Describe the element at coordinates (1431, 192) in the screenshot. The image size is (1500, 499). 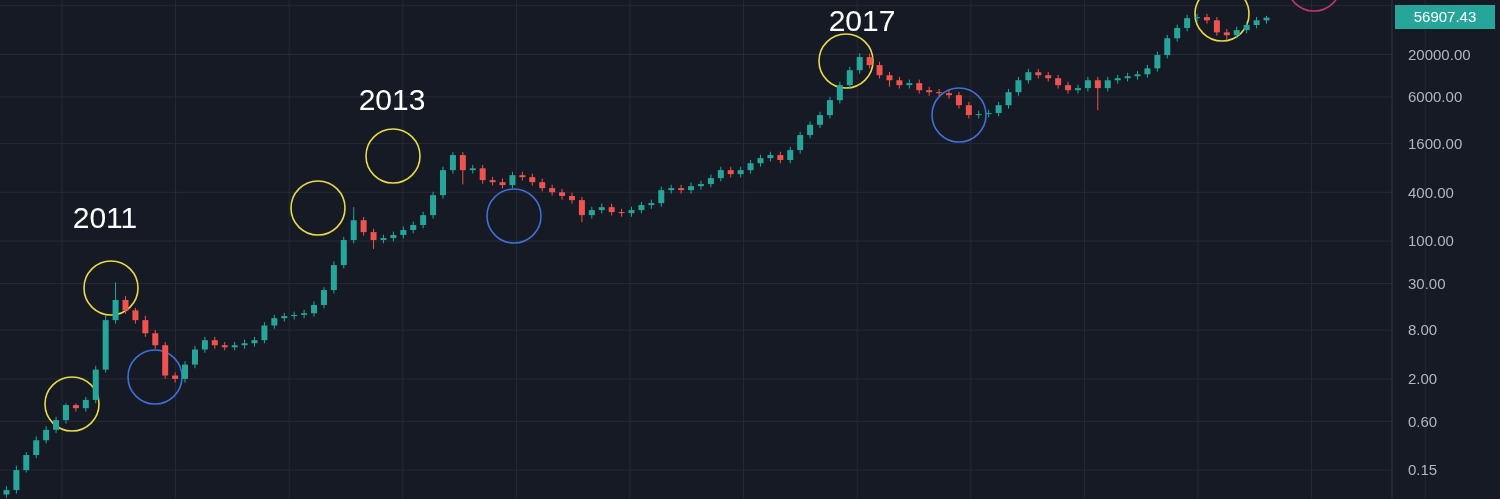
I see `y-tick-label: 400.00` at that location.